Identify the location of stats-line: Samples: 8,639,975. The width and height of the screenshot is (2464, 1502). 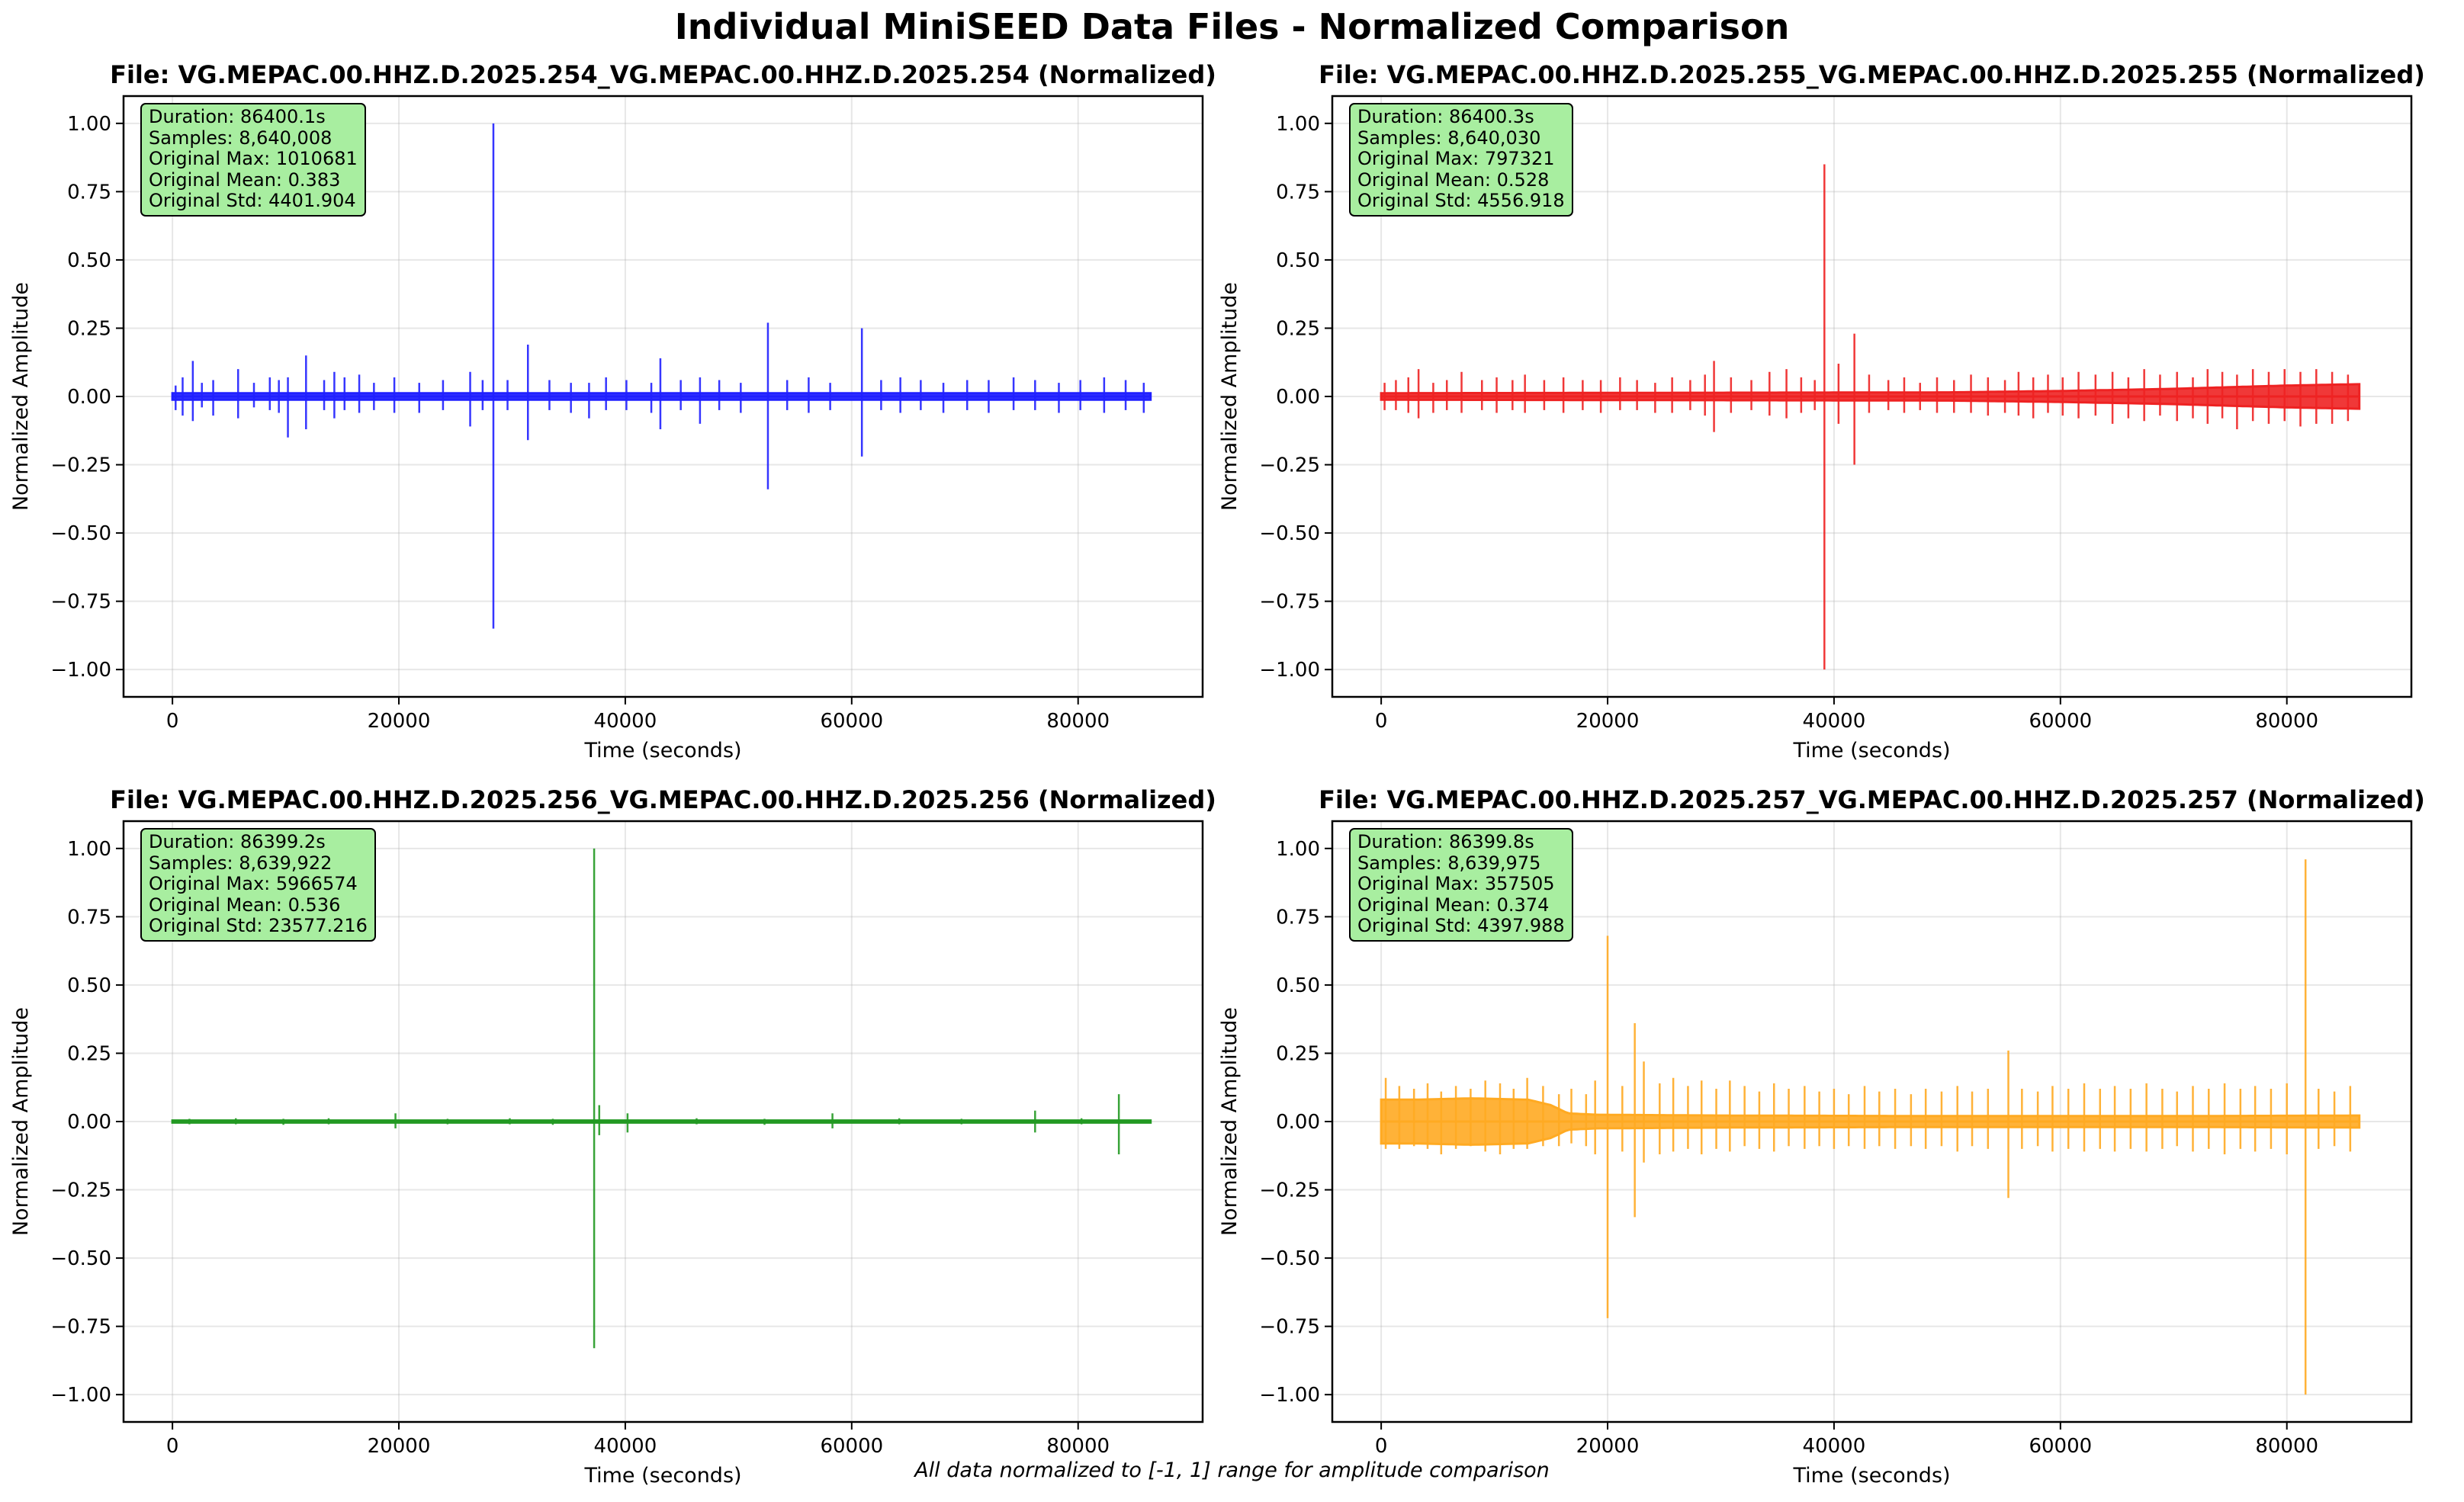
(1449, 863).